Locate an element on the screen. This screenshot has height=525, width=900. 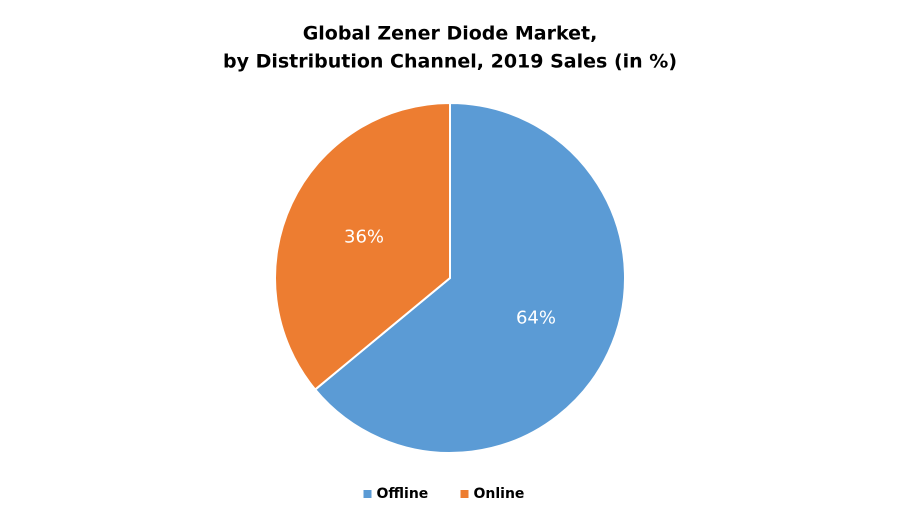
data-label: 64% is located at coordinates (536, 317).